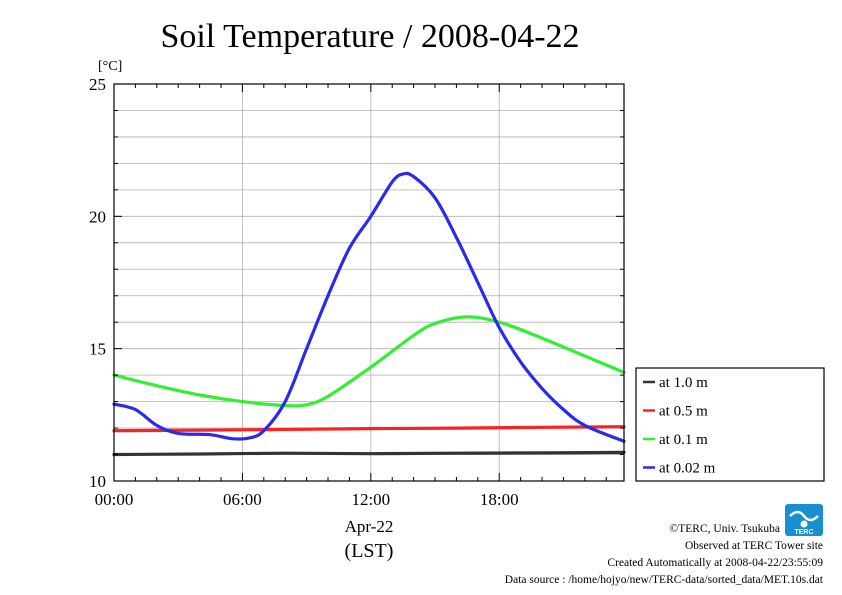 This screenshot has width=842, height=595. Describe the element at coordinates (97, 349) in the screenshot. I see `y-tick-label: 15` at that location.